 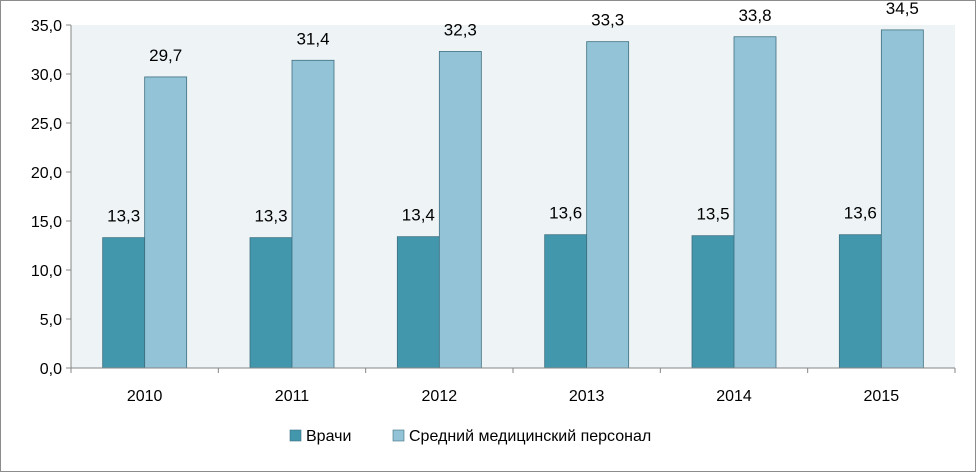 What do you see at coordinates (460, 29) in the screenshot?
I see `data-label: 32,3` at bounding box center [460, 29].